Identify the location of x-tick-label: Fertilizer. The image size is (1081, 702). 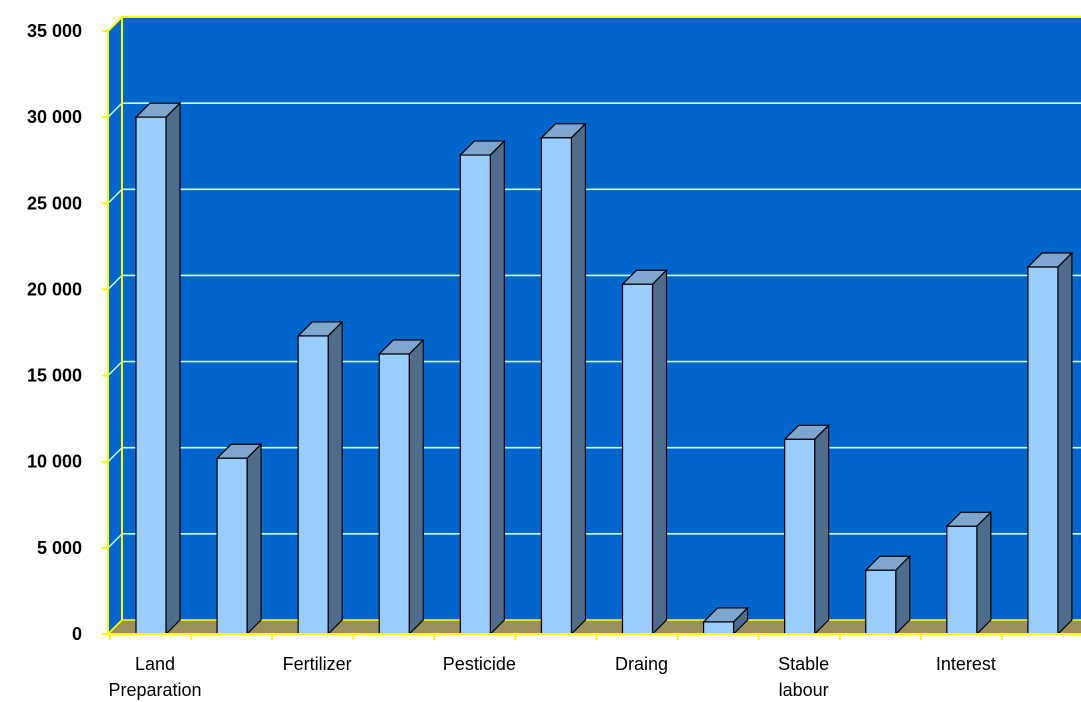
(317, 664).